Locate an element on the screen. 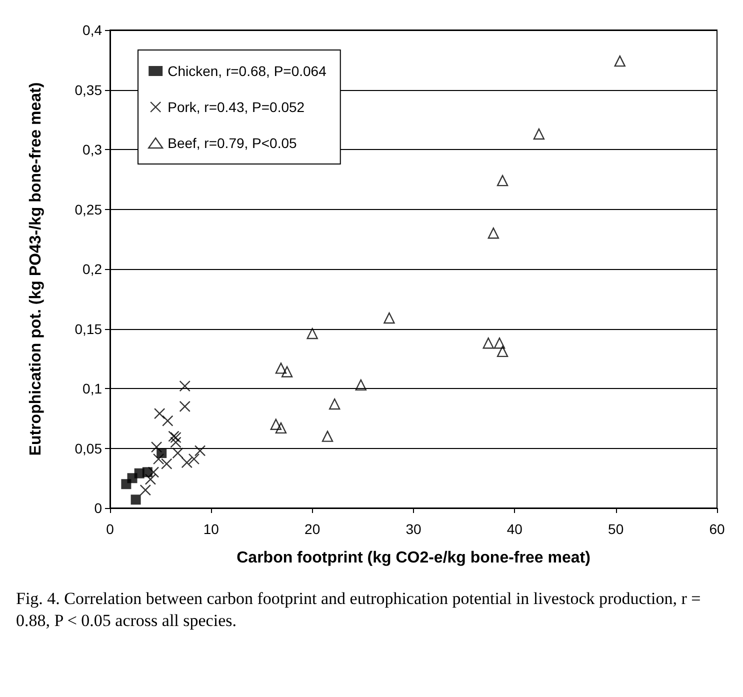  y-tick-label: 0,3 is located at coordinates (92, 150).